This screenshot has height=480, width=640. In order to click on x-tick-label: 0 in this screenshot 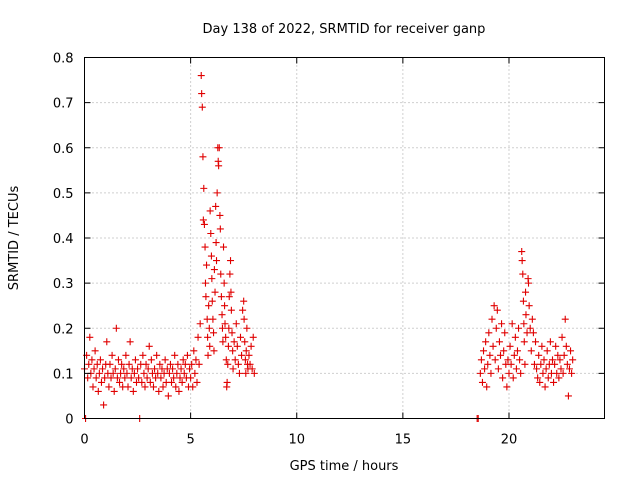, I will do `click(84, 440)`.